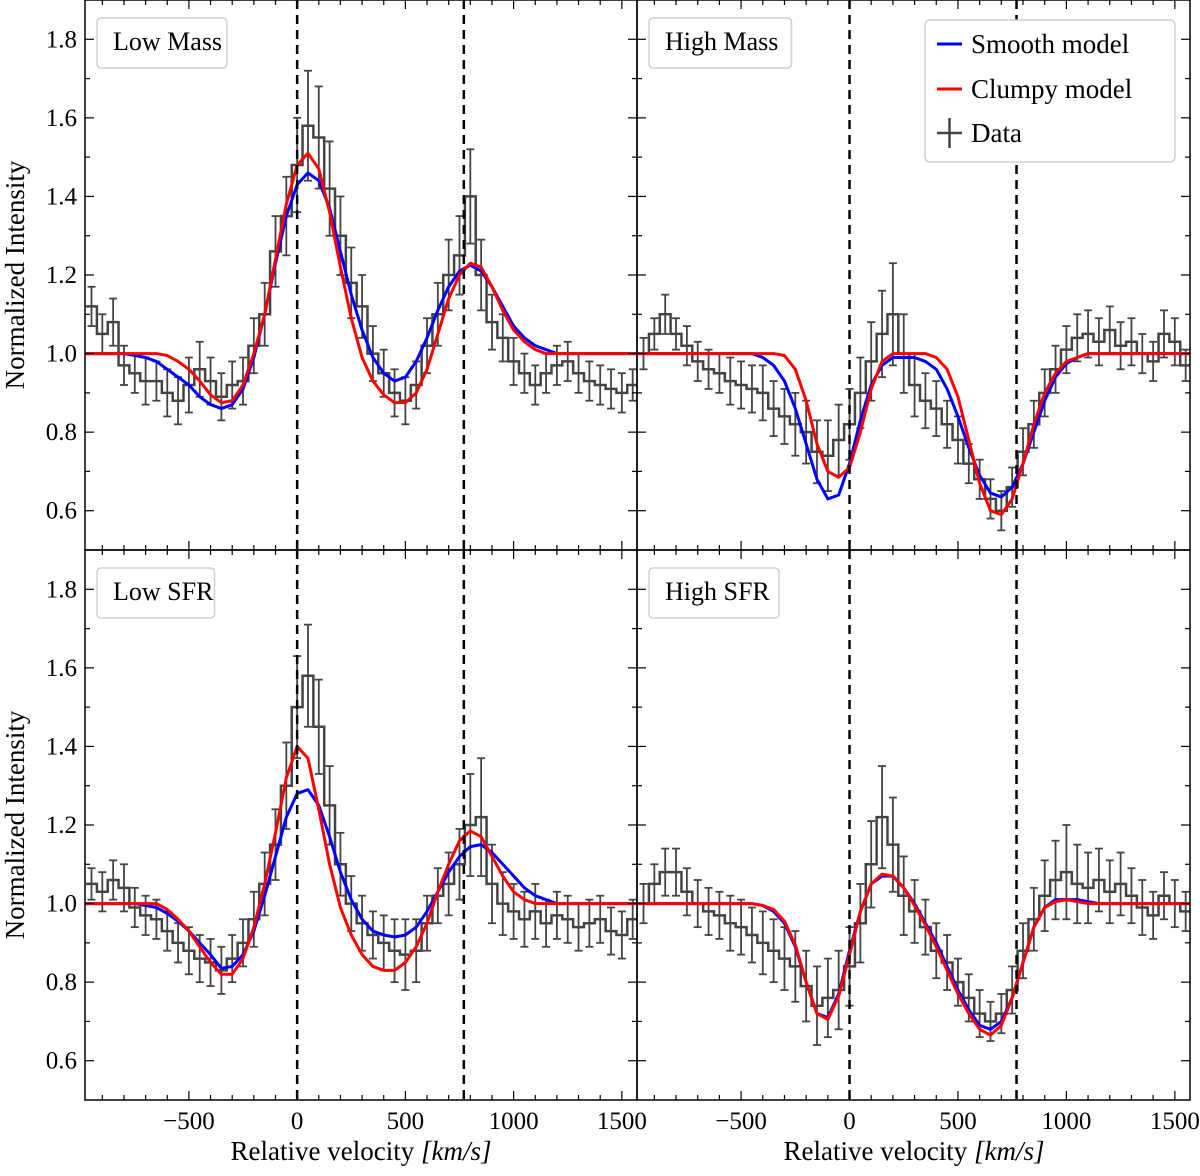 The height and width of the screenshot is (1176, 1200). Describe the element at coordinates (61, 668) in the screenshot. I see `y-tick-label: 1.6` at that location.